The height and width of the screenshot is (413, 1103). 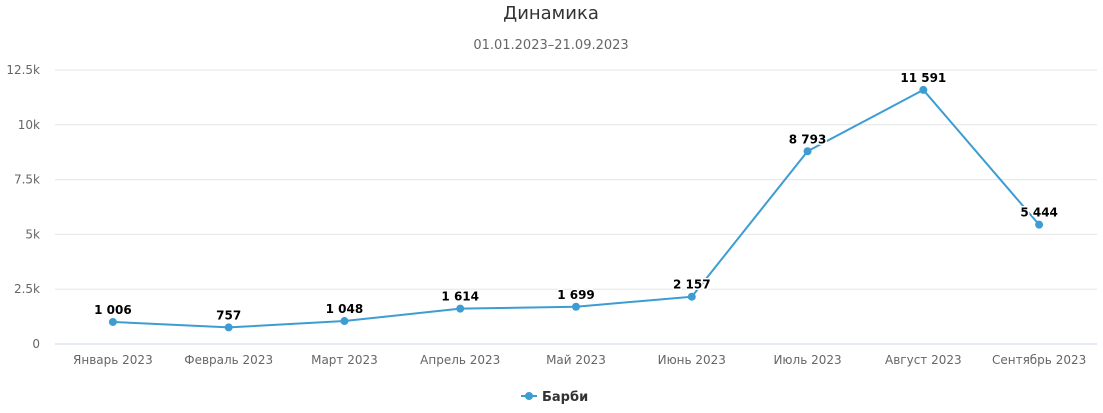 I want to click on y-tick-label: 0, so click(x=36, y=344).